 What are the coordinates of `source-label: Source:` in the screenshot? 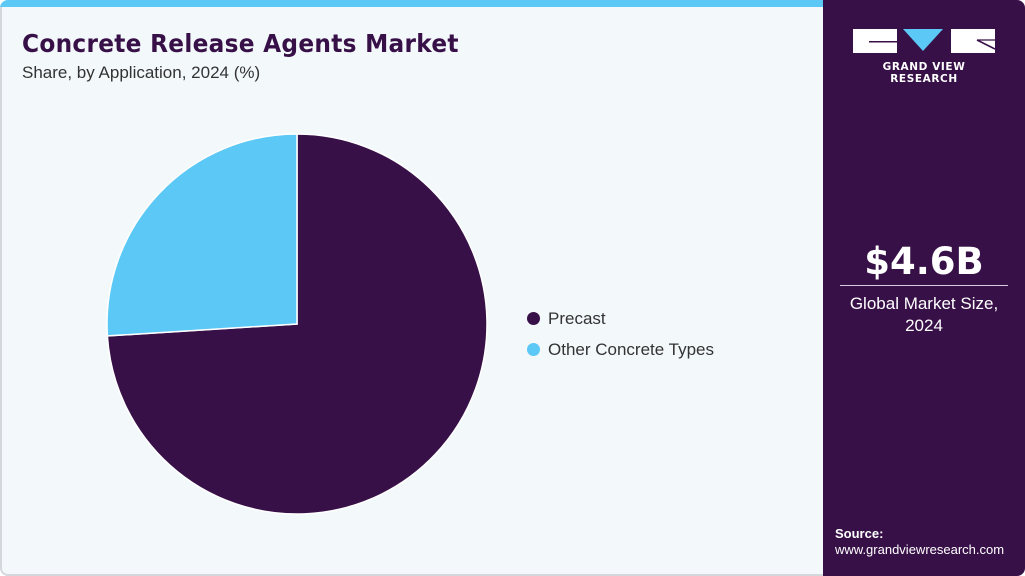 It's located at (859, 533).